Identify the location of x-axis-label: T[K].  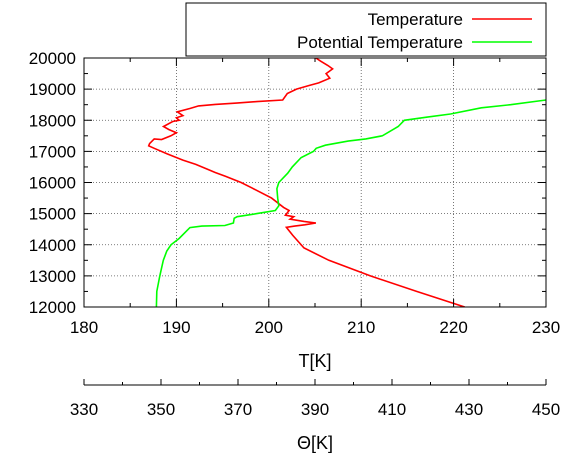
(314, 361).